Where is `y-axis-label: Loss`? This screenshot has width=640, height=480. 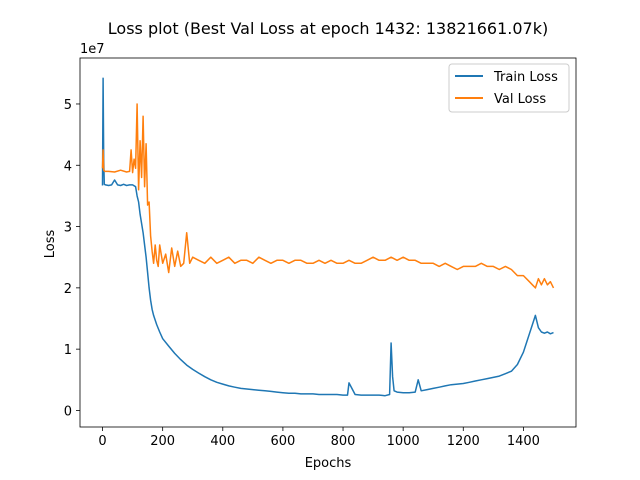 y-axis-label: Loss is located at coordinates (50, 244).